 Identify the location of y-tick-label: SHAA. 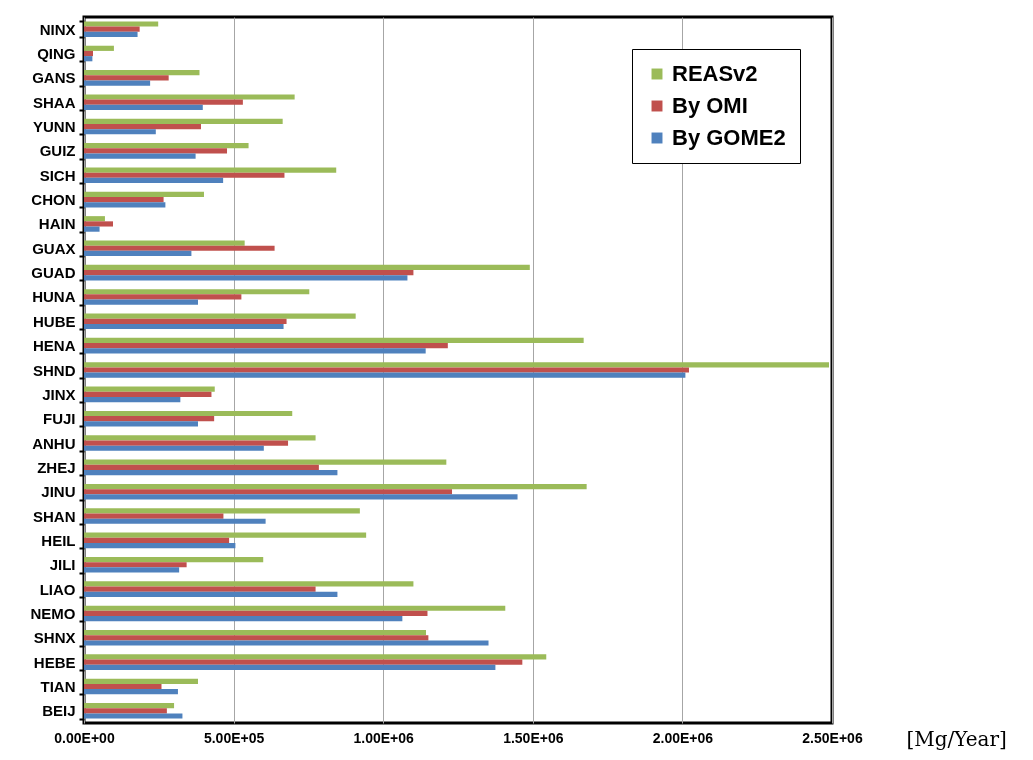
(54, 102).